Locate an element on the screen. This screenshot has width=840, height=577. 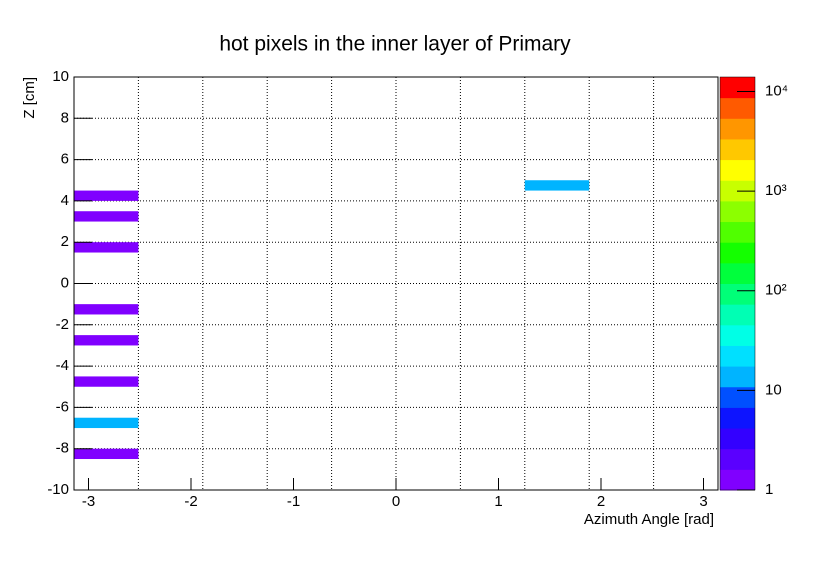
y-tick-label: -4 is located at coordinates (62, 365).